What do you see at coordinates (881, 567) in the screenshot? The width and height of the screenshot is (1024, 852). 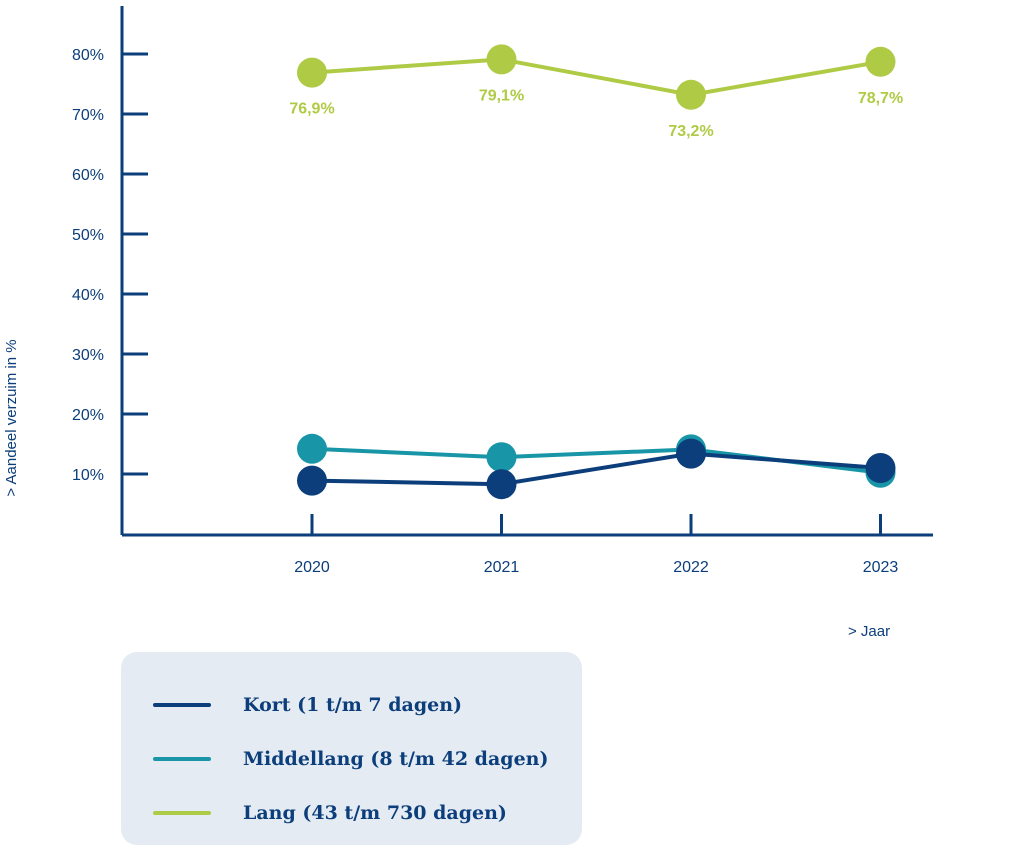 I see `x-tick-label: 2023` at bounding box center [881, 567].